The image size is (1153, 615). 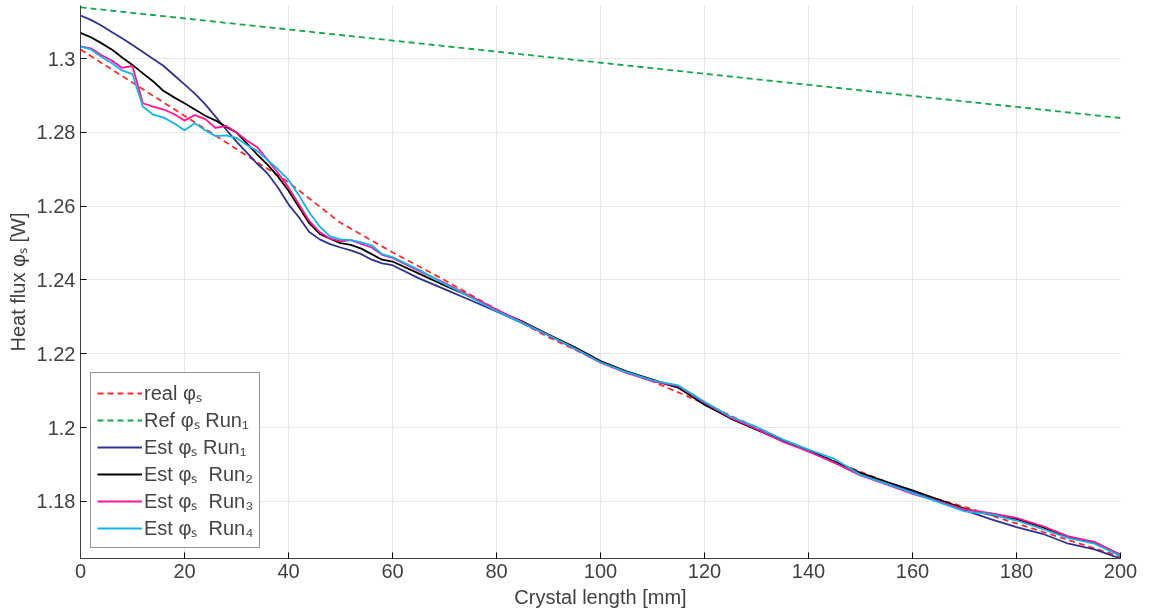 What do you see at coordinates (704, 570) in the screenshot?
I see `x-tick-label: 120` at bounding box center [704, 570].